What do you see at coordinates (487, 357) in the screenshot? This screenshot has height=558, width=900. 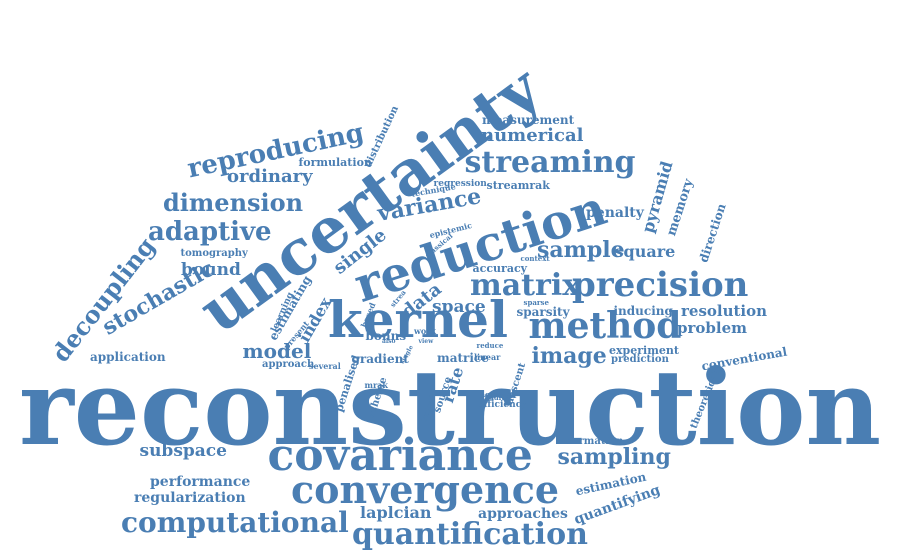 I see `word-linear: linear` at bounding box center [487, 357].